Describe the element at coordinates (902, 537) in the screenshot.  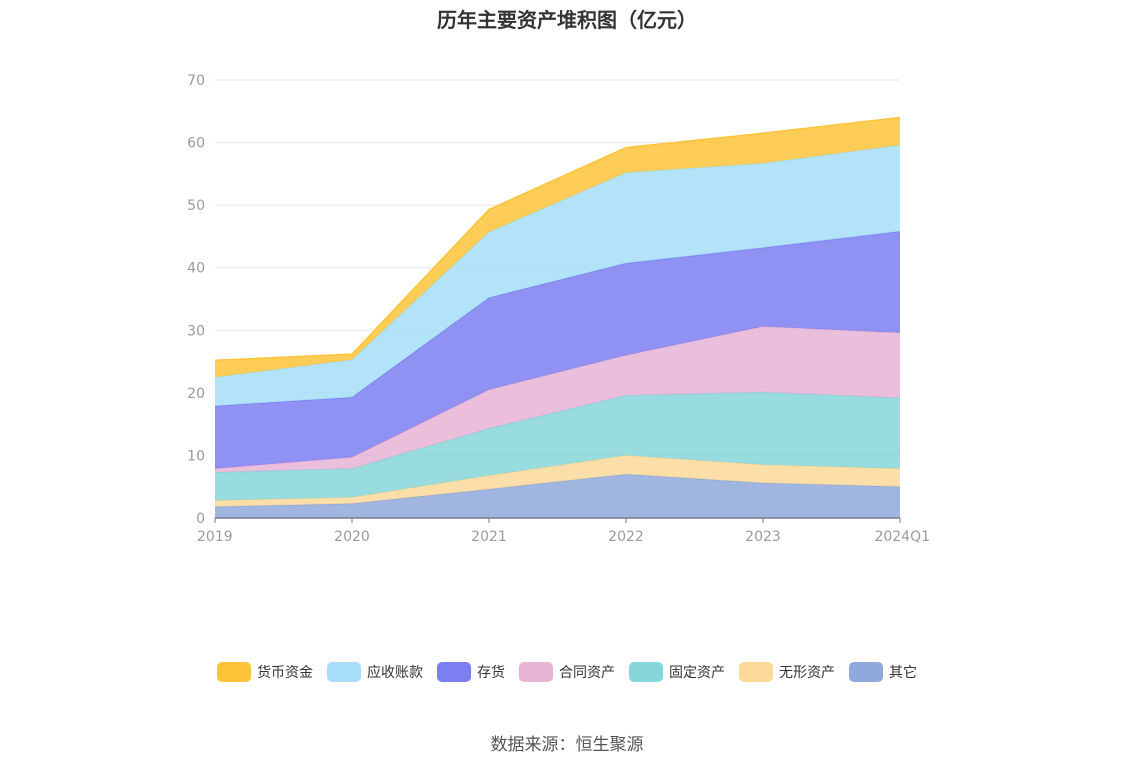
I see `x-tick-label: 2024Q1` at that location.